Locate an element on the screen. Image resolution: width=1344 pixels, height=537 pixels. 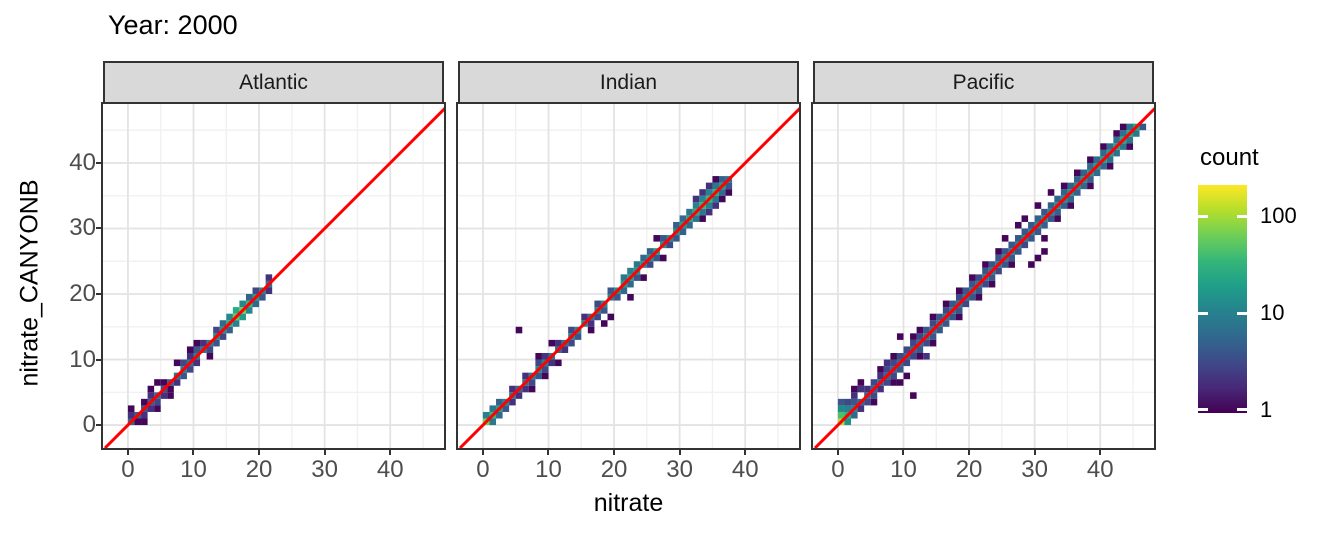
x-tick-label: 40 is located at coordinates (1100, 469).